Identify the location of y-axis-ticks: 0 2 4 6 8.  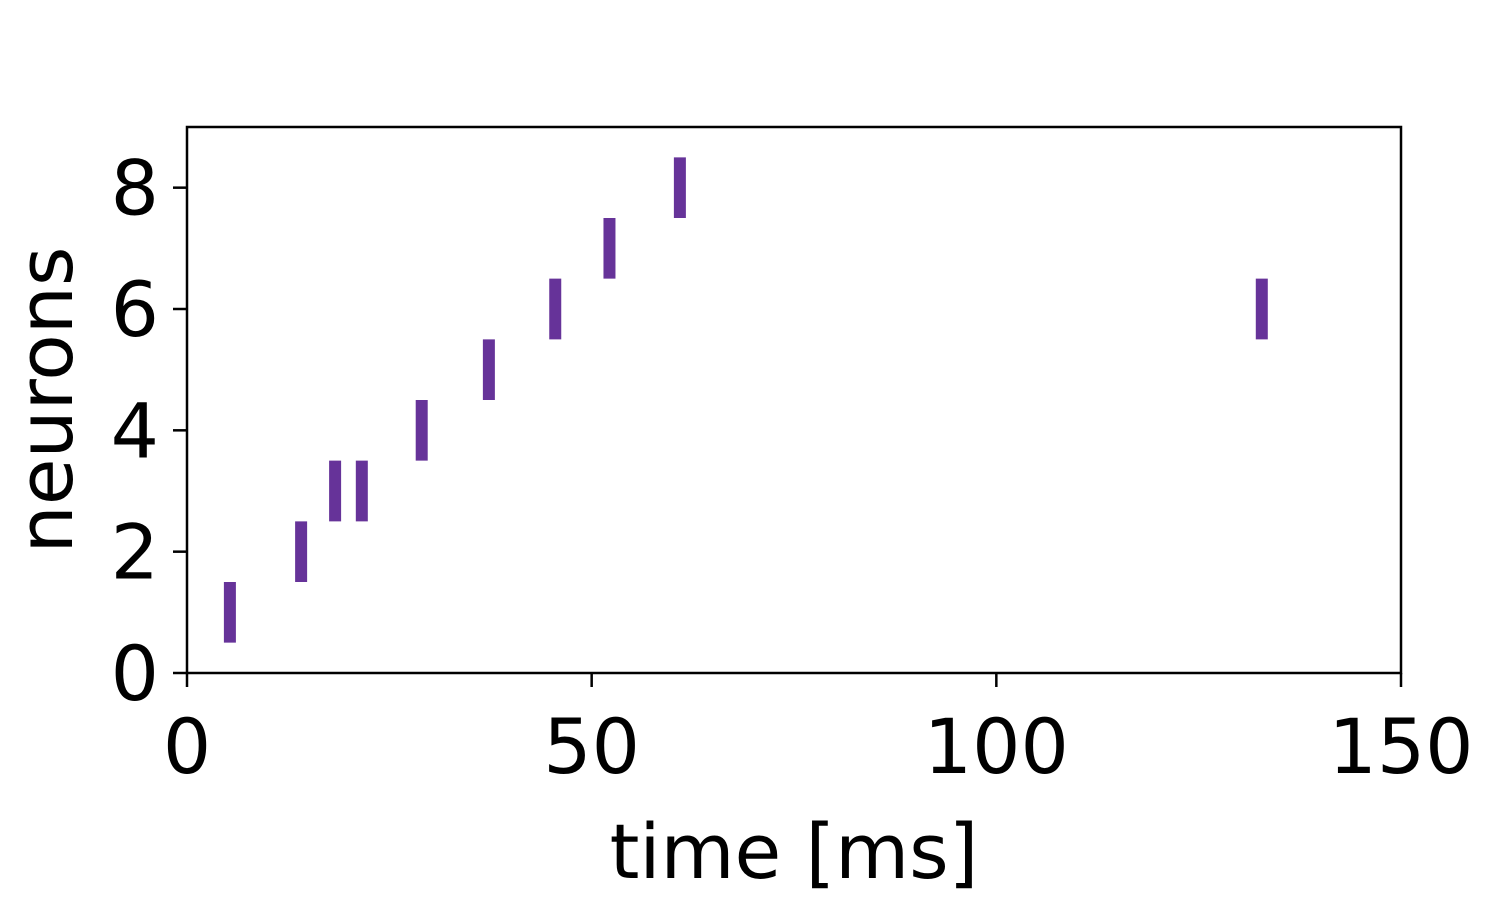
(149, 431).